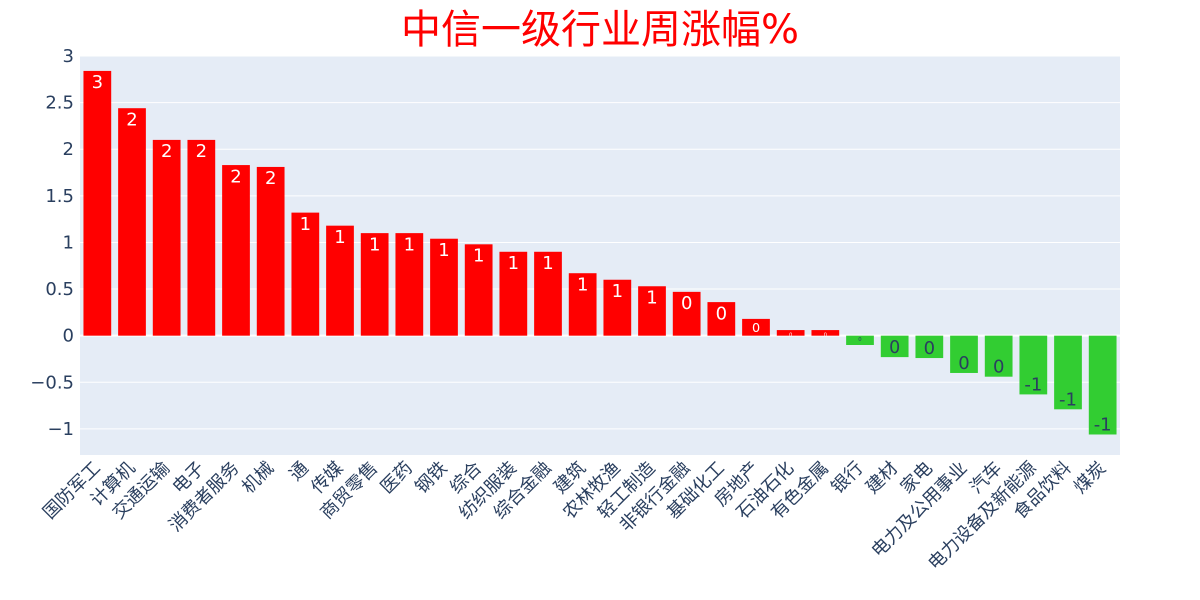 The image size is (1200, 600). What do you see at coordinates (431, 478) in the screenshot?
I see `x-tick-label: 钢铁` at bounding box center [431, 478].